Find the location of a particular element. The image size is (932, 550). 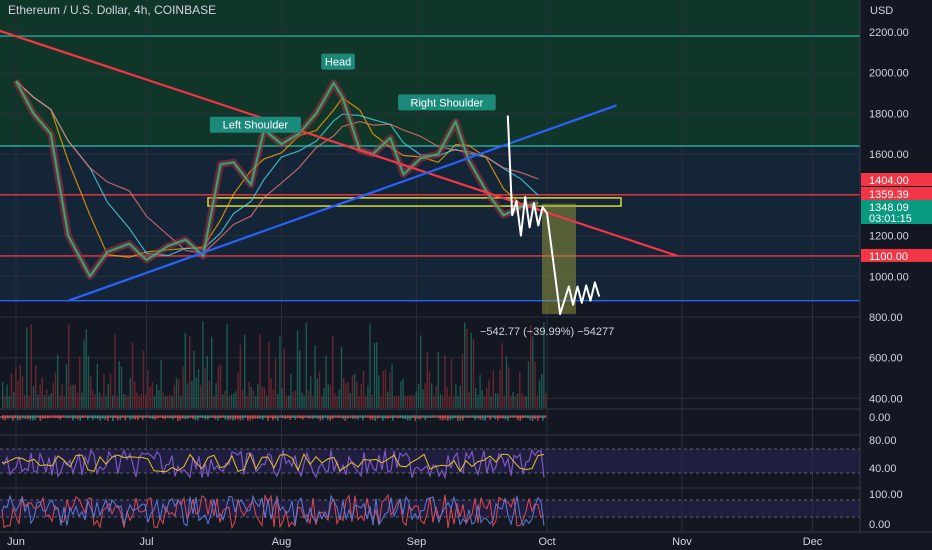

pattern-label: Left Shoulder is located at coordinates (256, 126).